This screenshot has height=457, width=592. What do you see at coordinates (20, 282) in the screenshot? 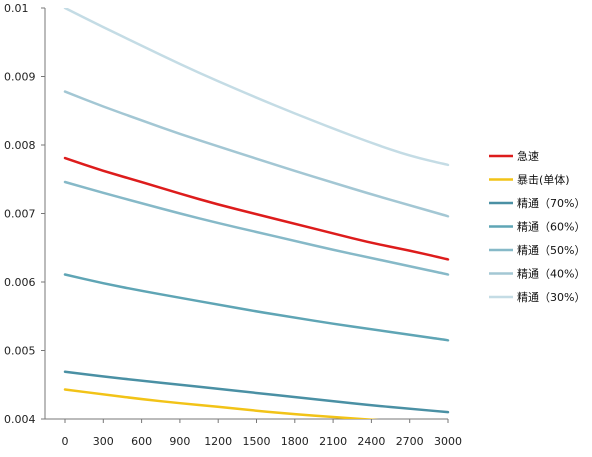
I see `y-tick-label: 0.006` at bounding box center [20, 282].